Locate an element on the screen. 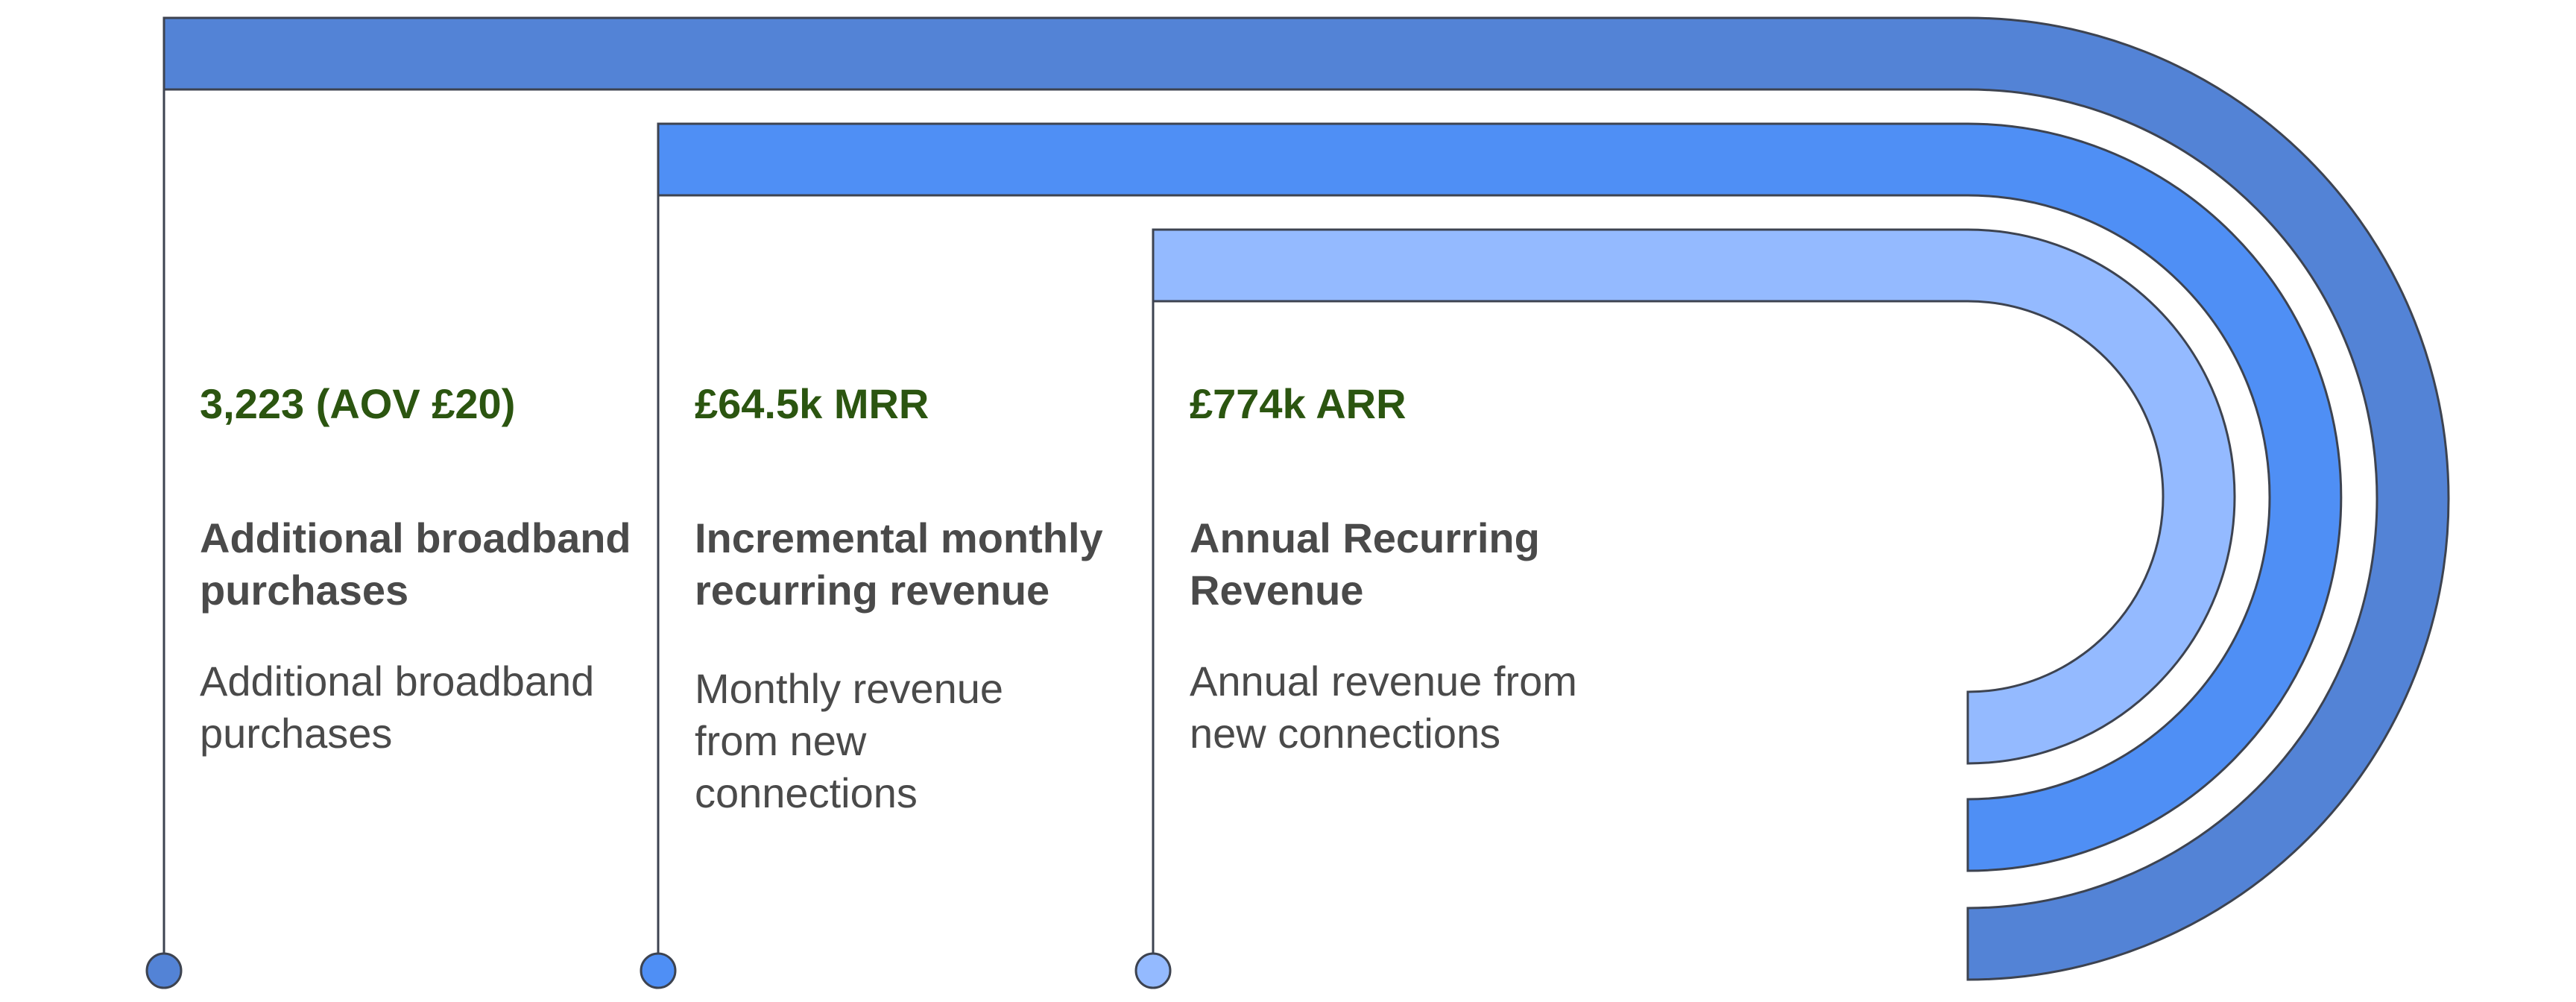 The image size is (2576, 1002). stage-1-dot is located at coordinates (164, 970).